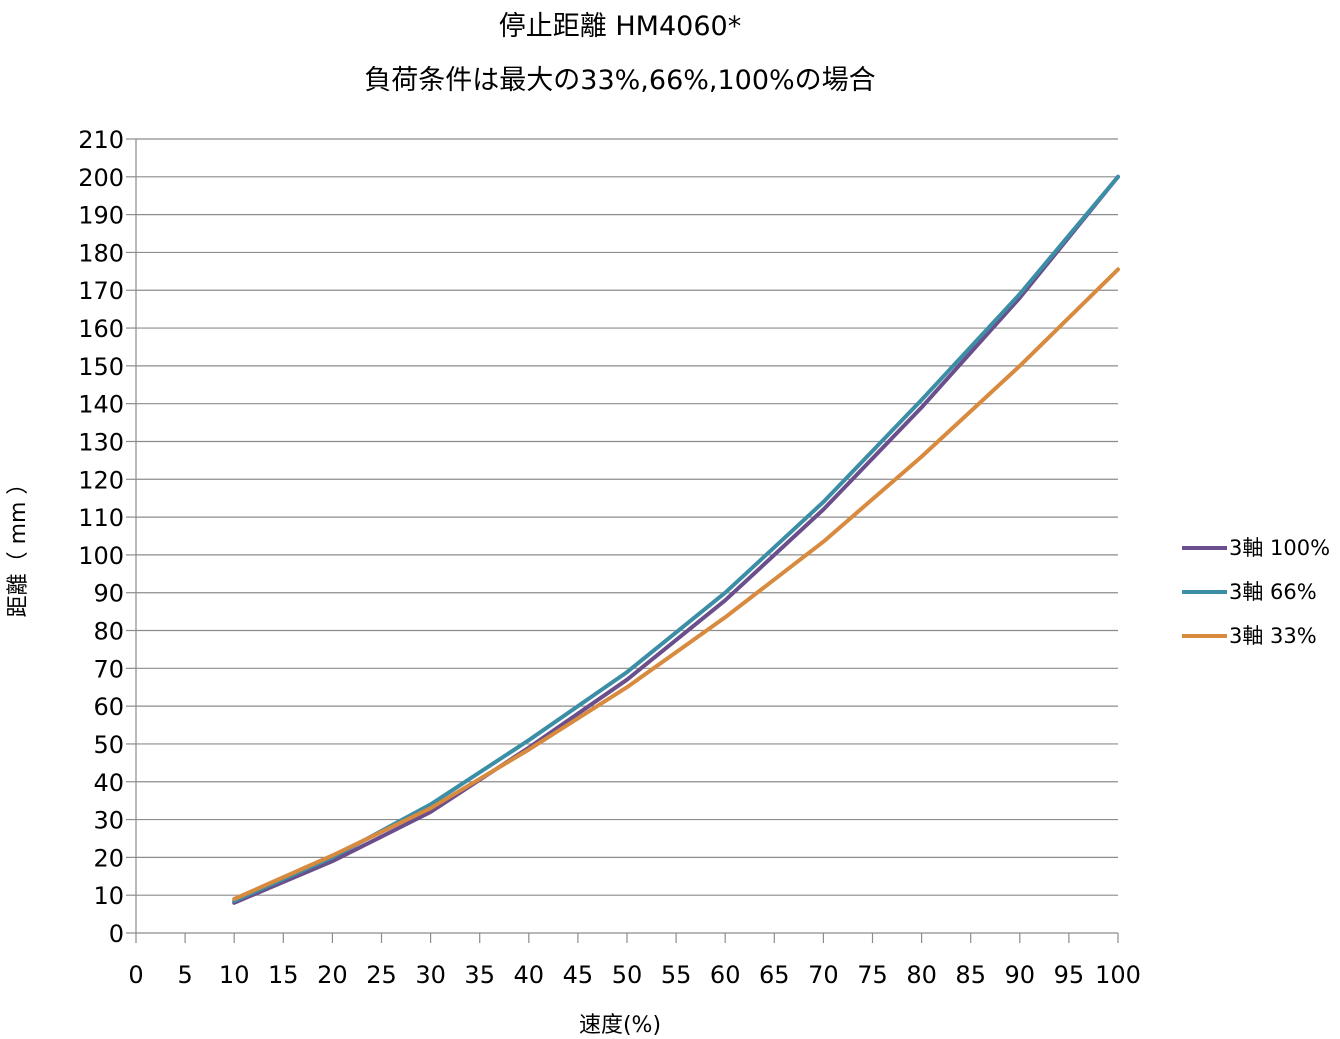  Describe the element at coordinates (921, 975) in the screenshot. I see `x-tick-label: 80` at that location.